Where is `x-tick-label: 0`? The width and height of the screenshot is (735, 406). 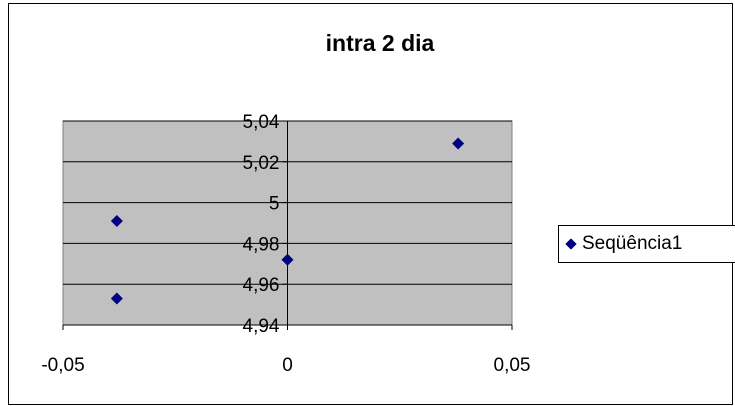
x-tick-label: 0 is located at coordinates (287, 365).